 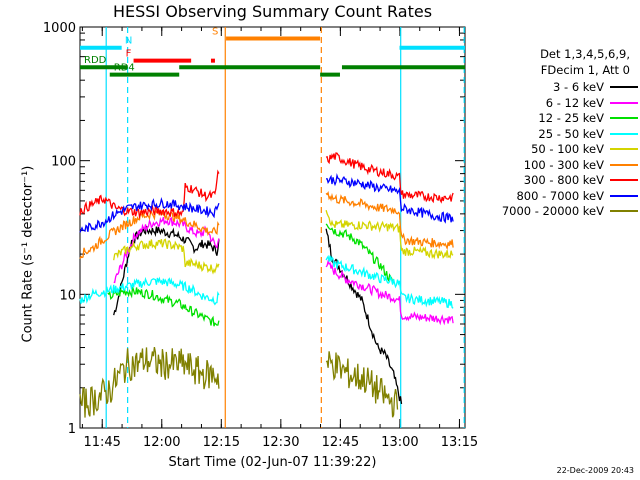 I want to click on legend-entry-label: 3 - 6 keV, so click(x=578, y=87).